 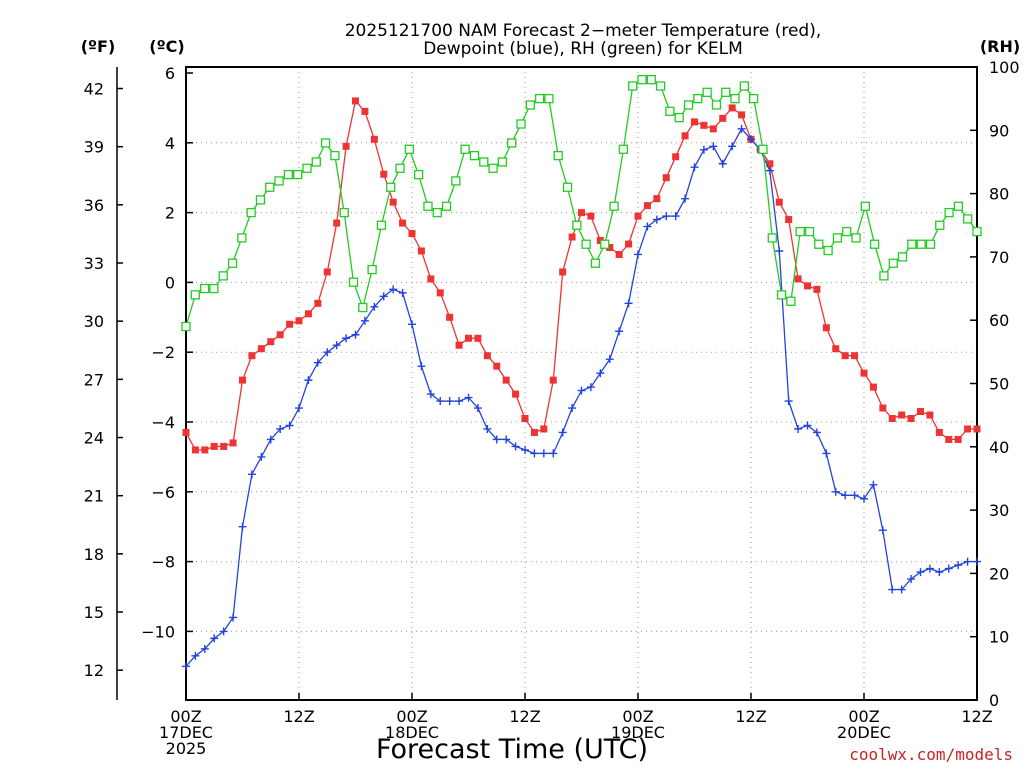 I want to click on fahrenheit-tick-label: 18, so click(x=94, y=554).